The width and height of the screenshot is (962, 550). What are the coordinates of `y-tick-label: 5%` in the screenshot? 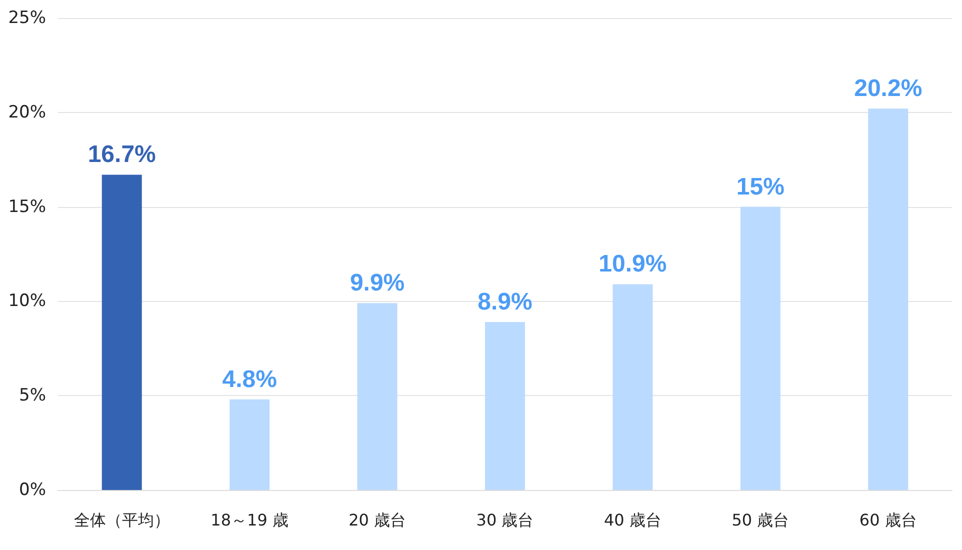 It's located at (32, 396).